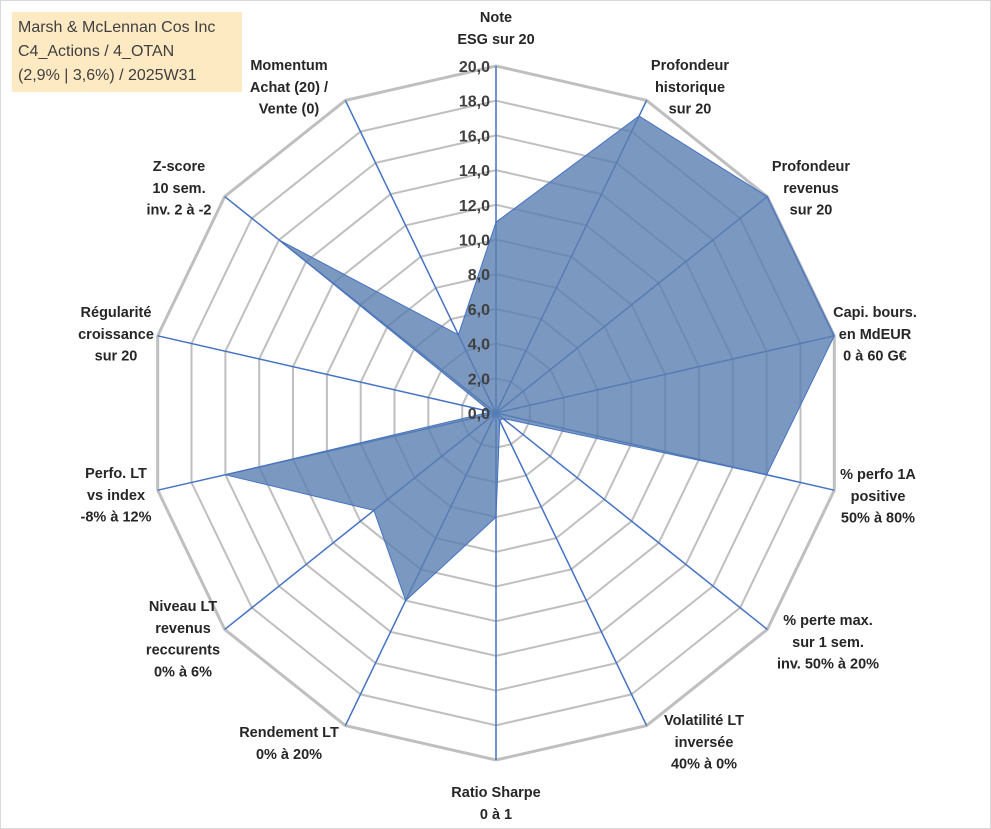 The image size is (991, 829). I want to click on axis-label-14: Momentum Achat (20) / Vente (0), so click(289, 88).